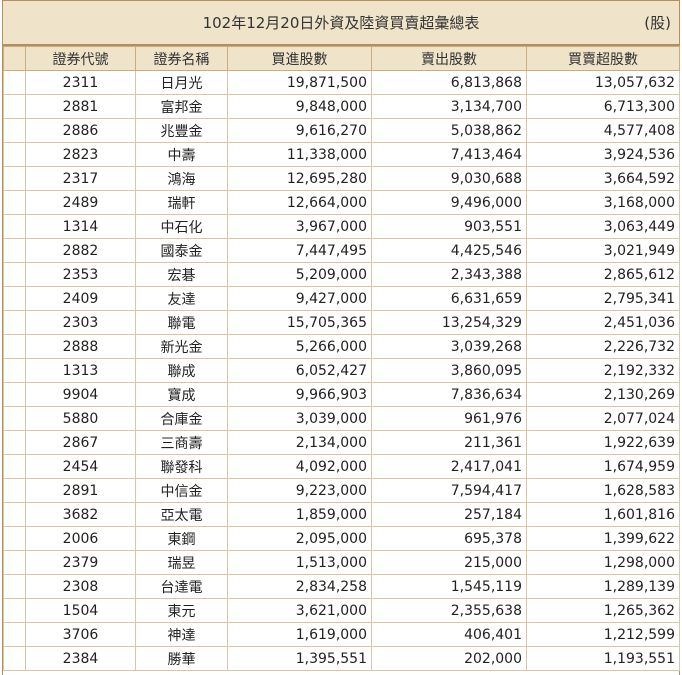  Describe the element at coordinates (603, 82) in the screenshot. I see `net-shares-cell: 13,057,632` at that location.